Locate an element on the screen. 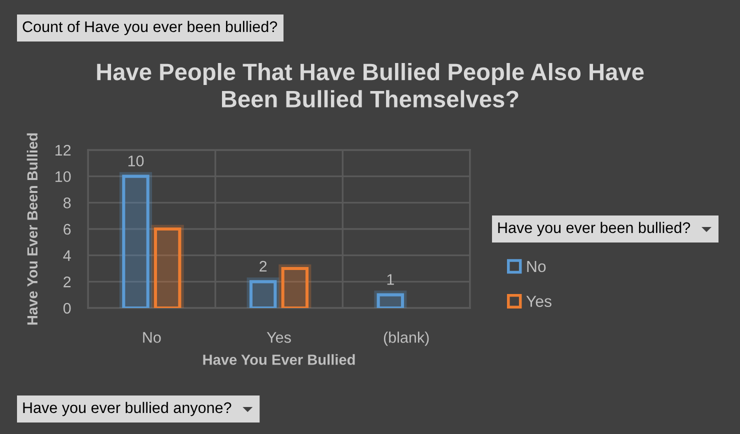  x-tick-label: No is located at coordinates (152, 337).